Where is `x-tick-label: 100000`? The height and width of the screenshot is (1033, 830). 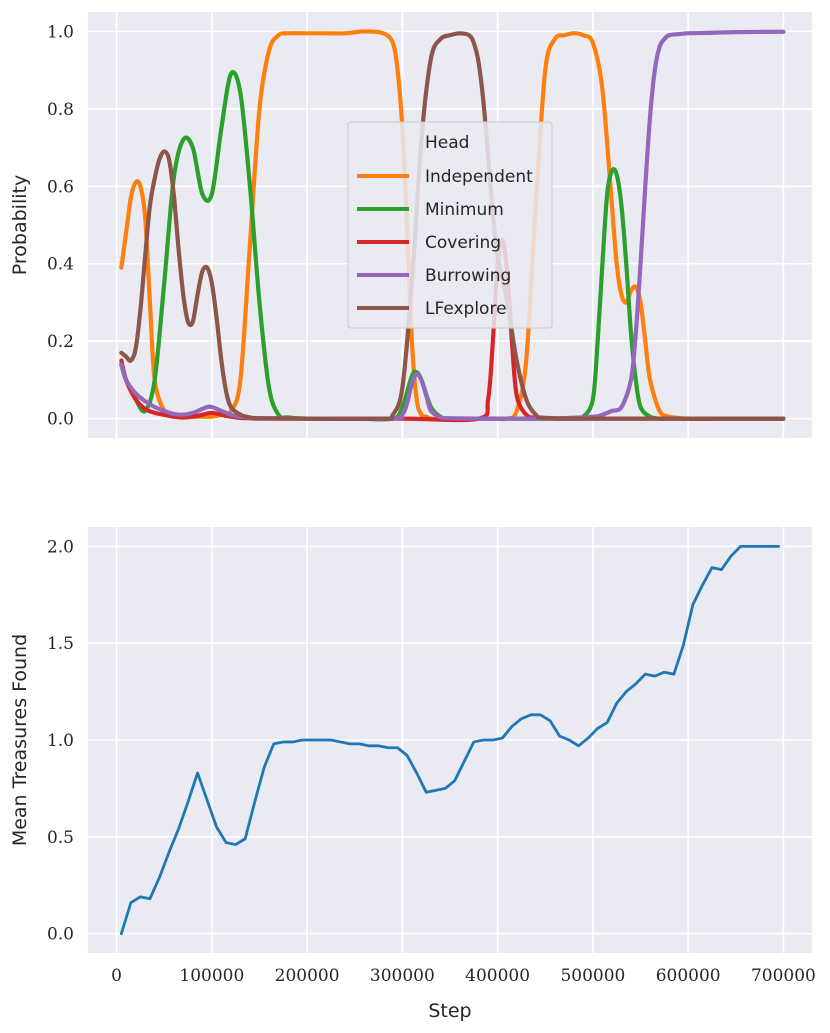 x-tick-label: 100000 is located at coordinates (211, 976).